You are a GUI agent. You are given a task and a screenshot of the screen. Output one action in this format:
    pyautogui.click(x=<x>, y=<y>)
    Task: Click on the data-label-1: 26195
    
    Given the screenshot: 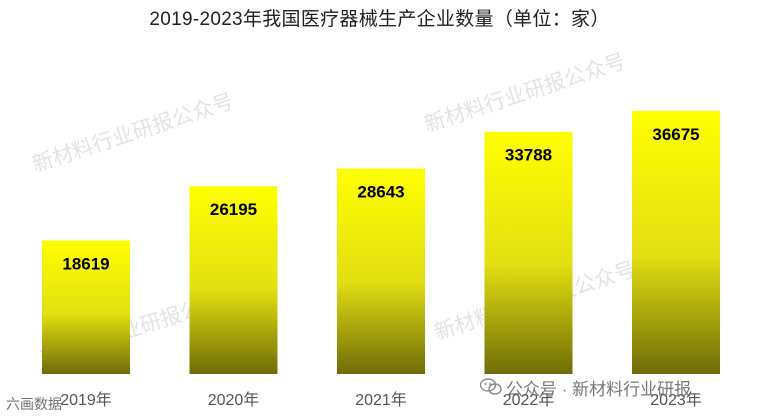 What is the action you would take?
    pyautogui.click(x=233, y=209)
    